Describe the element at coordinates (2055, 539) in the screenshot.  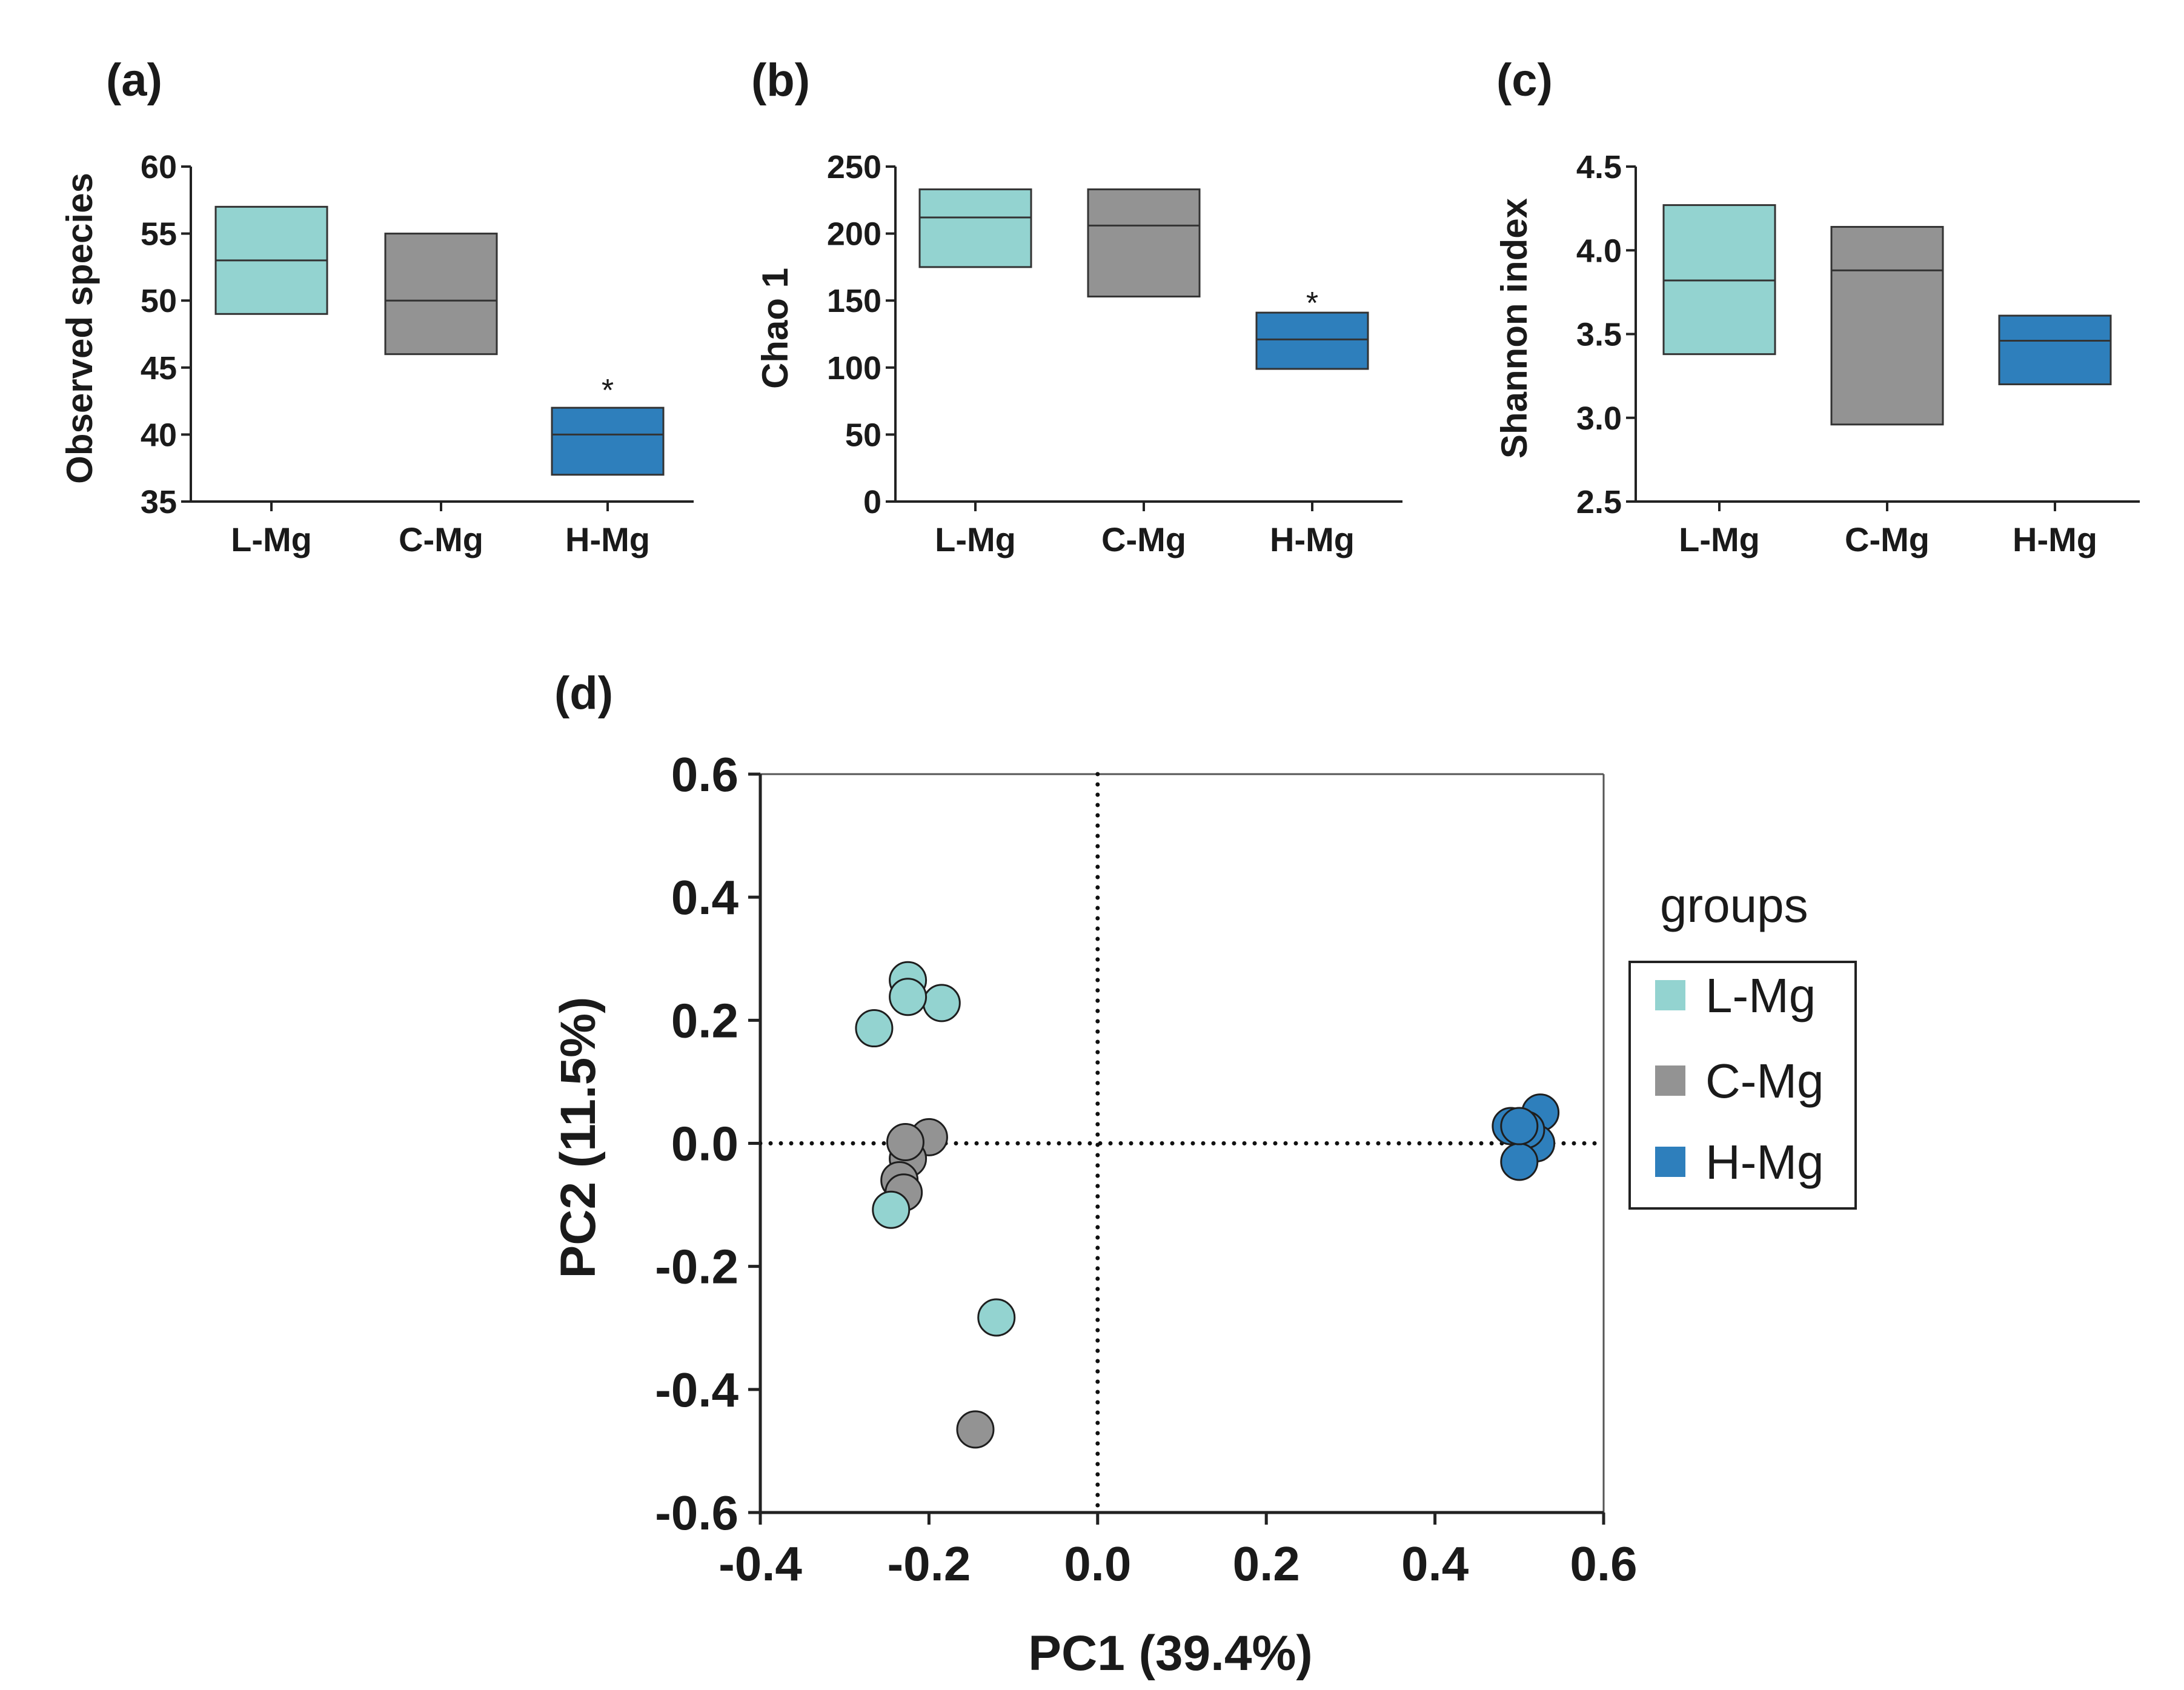
I see `panel-c-x-tick-label-h-mg: H-Mg` at that location.